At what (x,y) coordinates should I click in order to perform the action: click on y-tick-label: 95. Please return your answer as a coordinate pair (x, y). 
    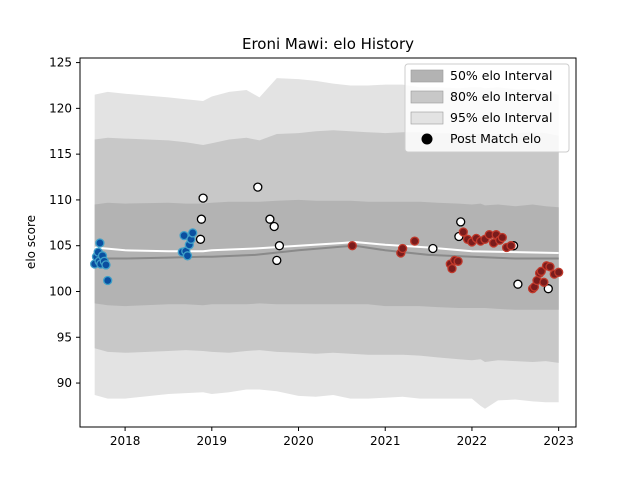
    Looking at the image, I should click on (64, 337).